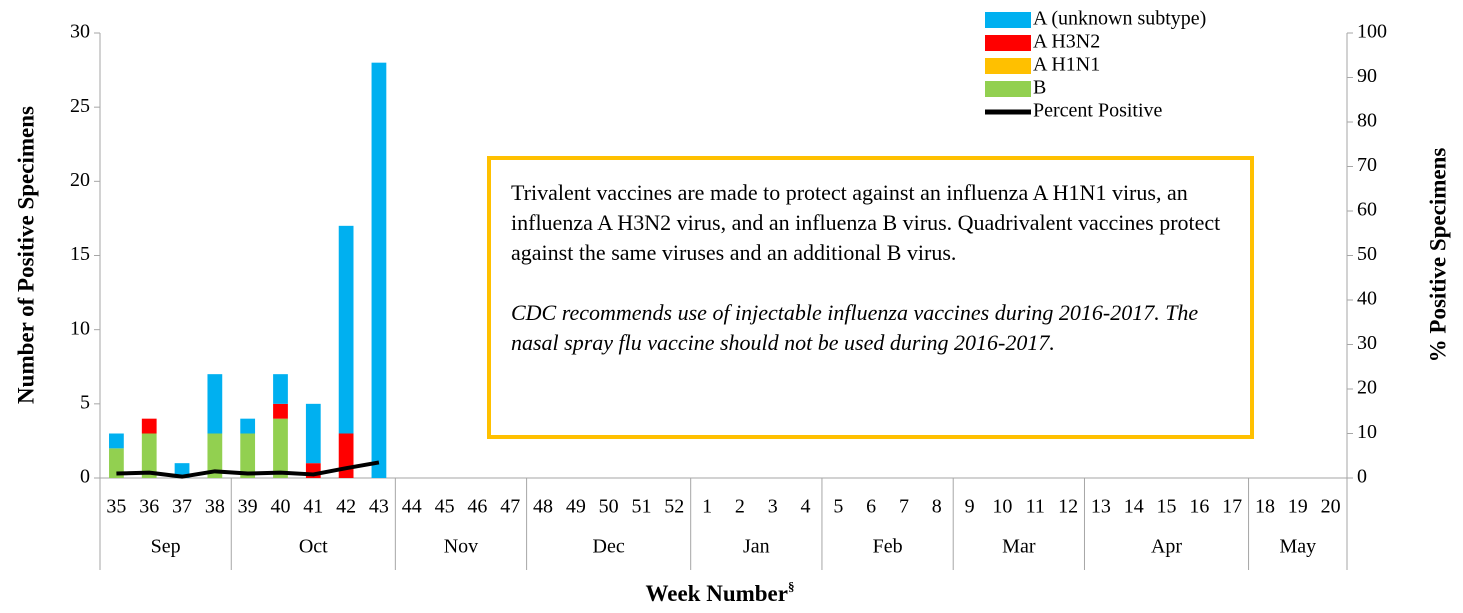 The width and height of the screenshot is (1463, 613). I want to click on x-tick-label: 5, so click(838, 507).